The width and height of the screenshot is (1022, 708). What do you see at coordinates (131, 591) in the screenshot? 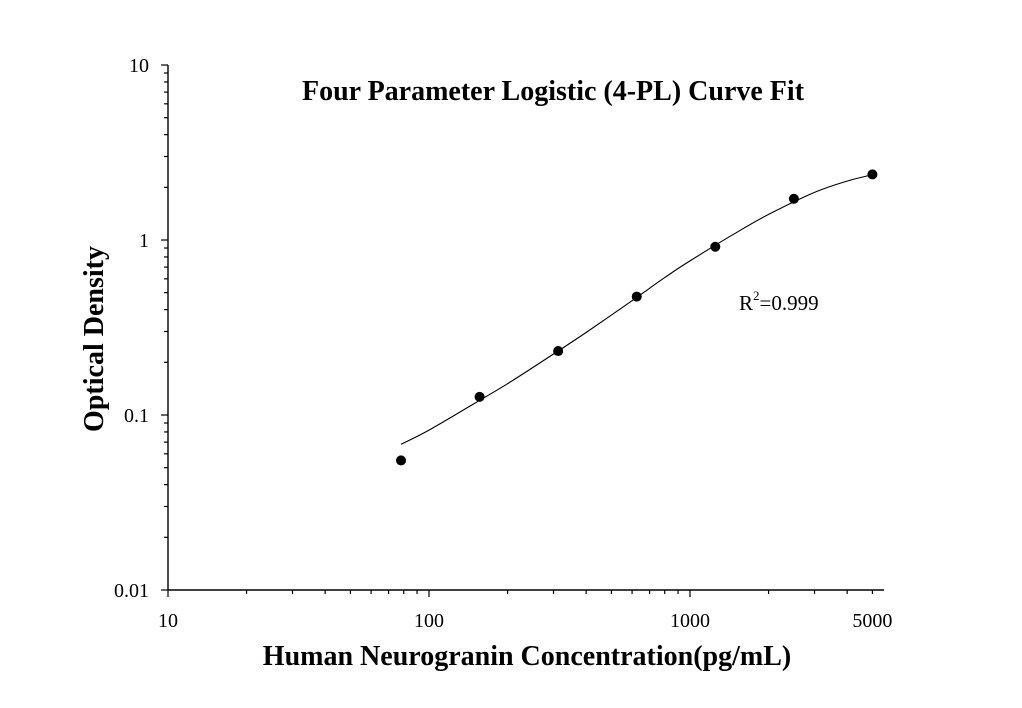
I see `y-tick-label: 0.01` at bounding box center [131, 591].